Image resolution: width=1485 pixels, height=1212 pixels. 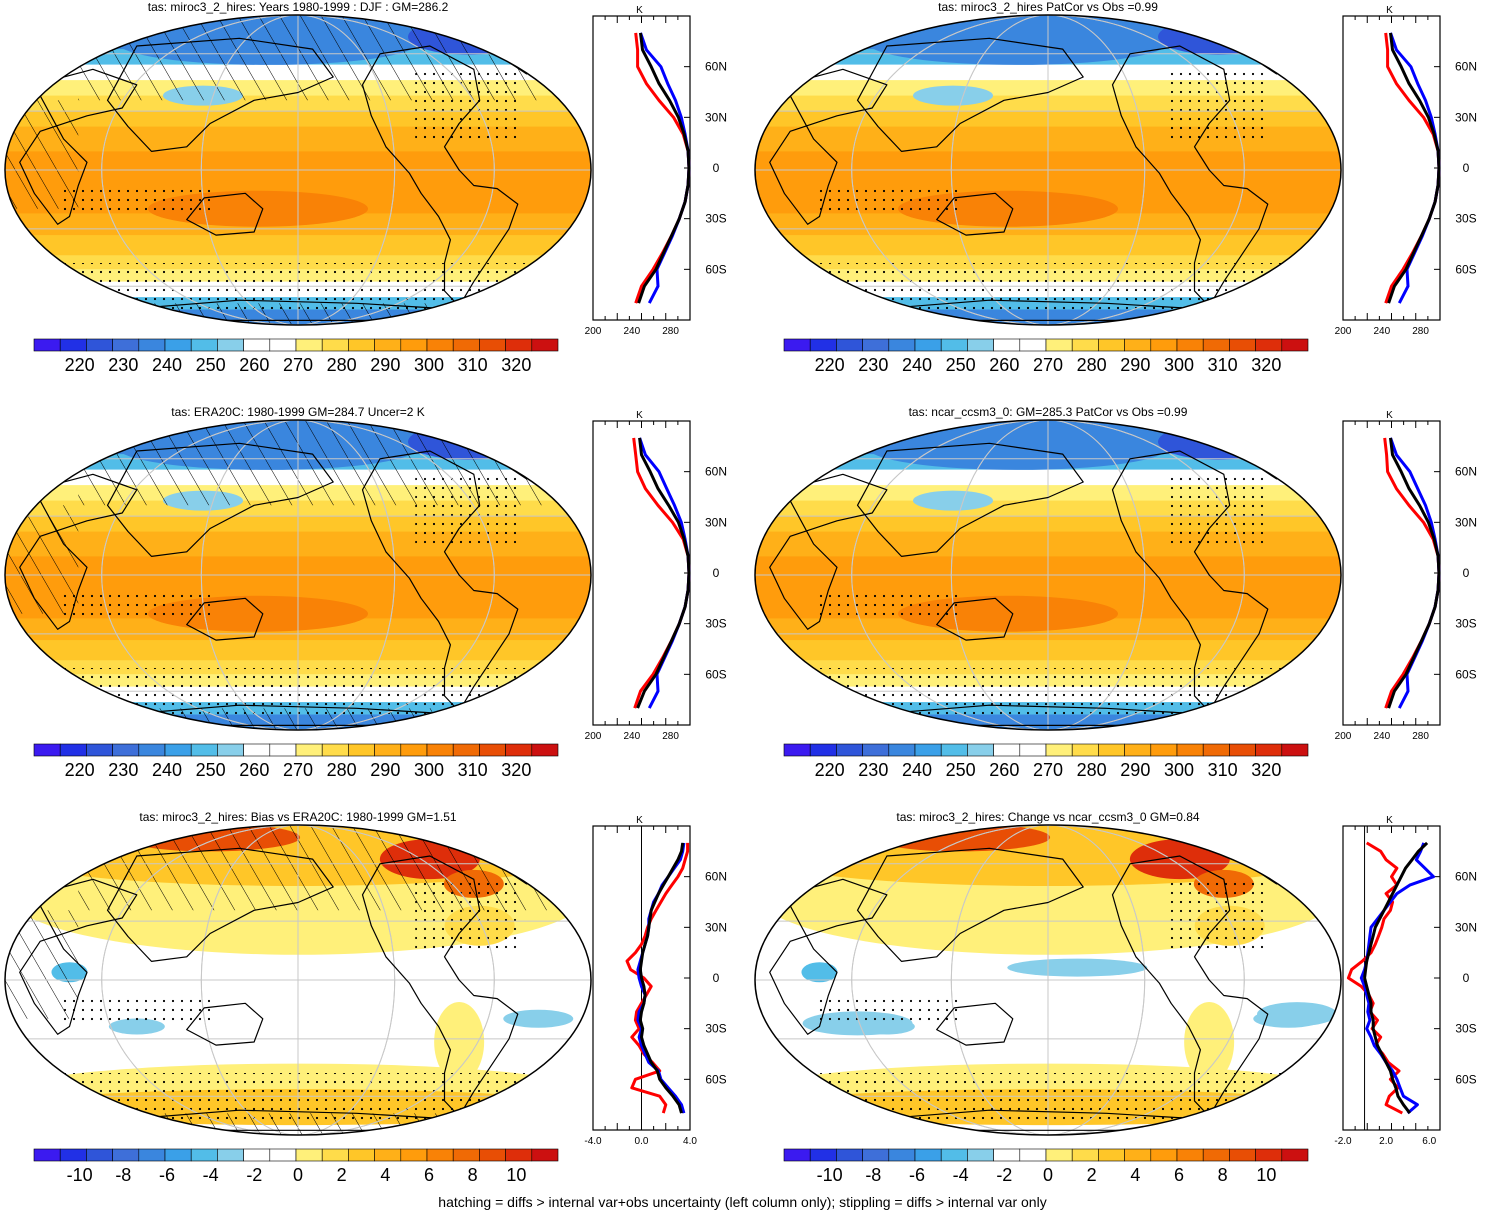 What do you see at coordinates (538, 1018) in the screenshot?
I see `anomaly-region` at bounding box center [538, 1018].